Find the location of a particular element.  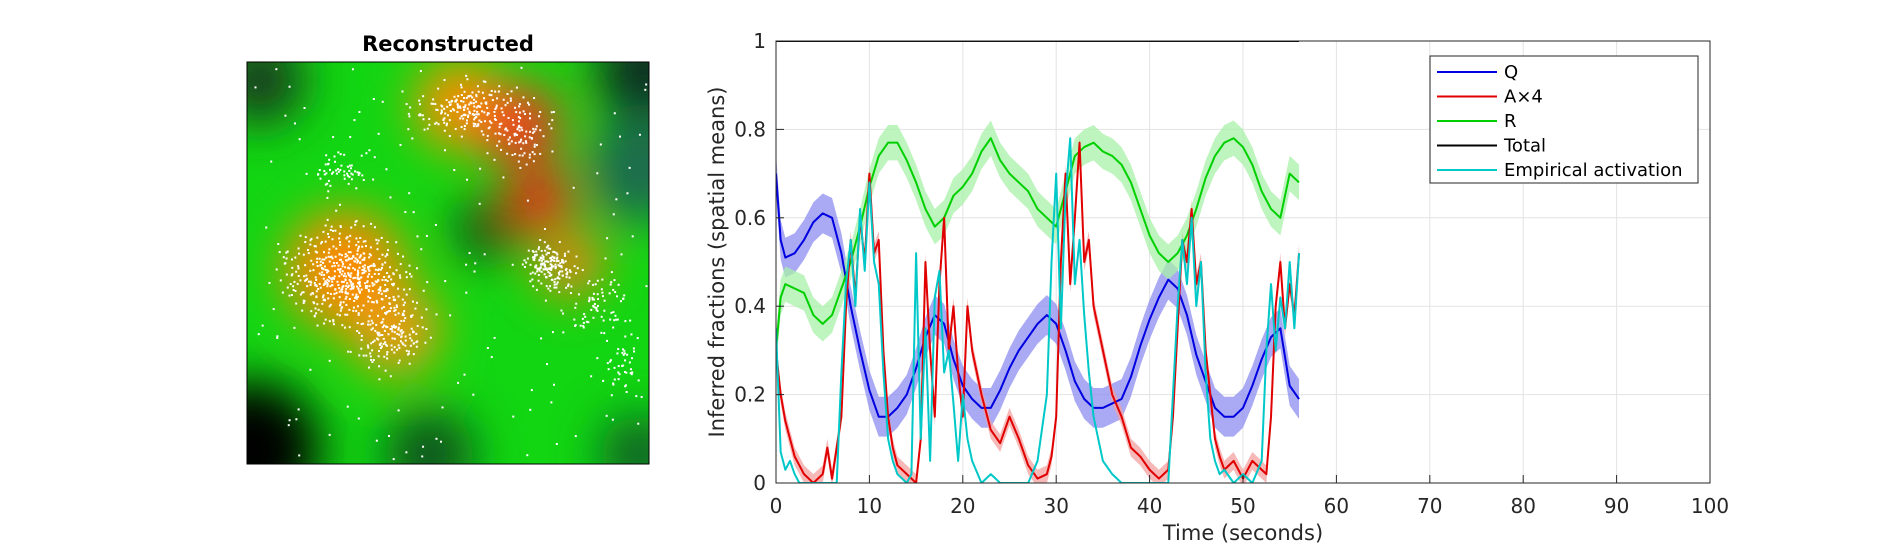

legend: Q A×4 R Total Empirical activation is located at coordinates (1564, 119).